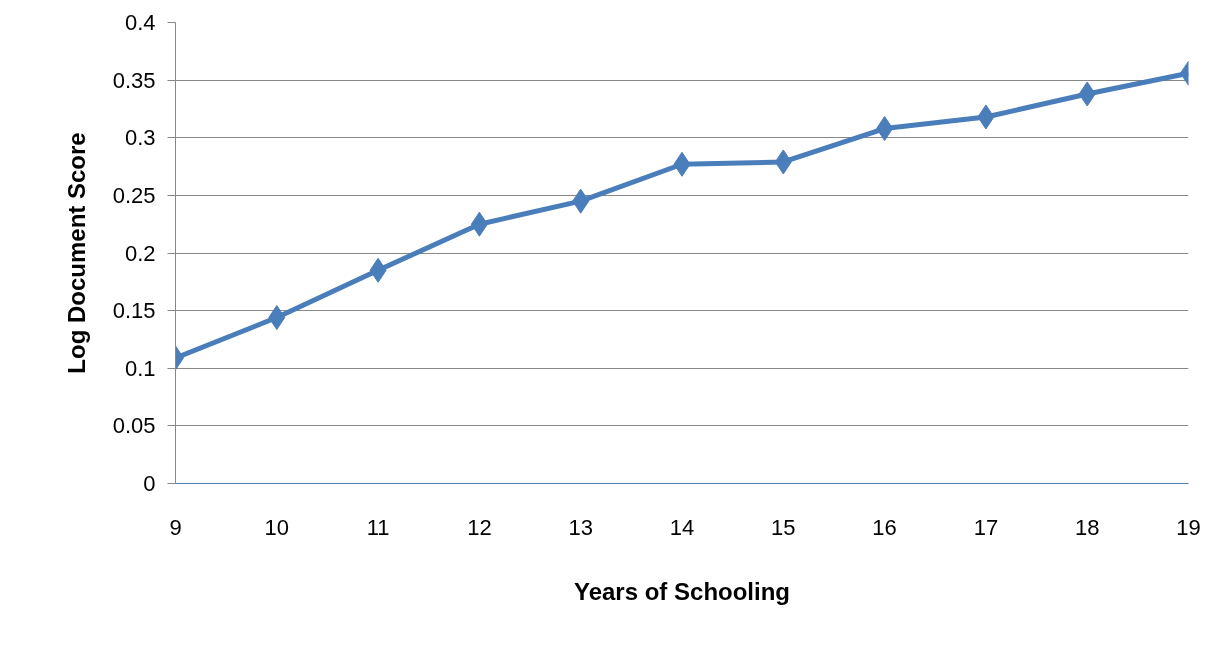  Describe the element at coordinates (580, 527) in the screenshot. I see `x-tick-label: 13` at that location.